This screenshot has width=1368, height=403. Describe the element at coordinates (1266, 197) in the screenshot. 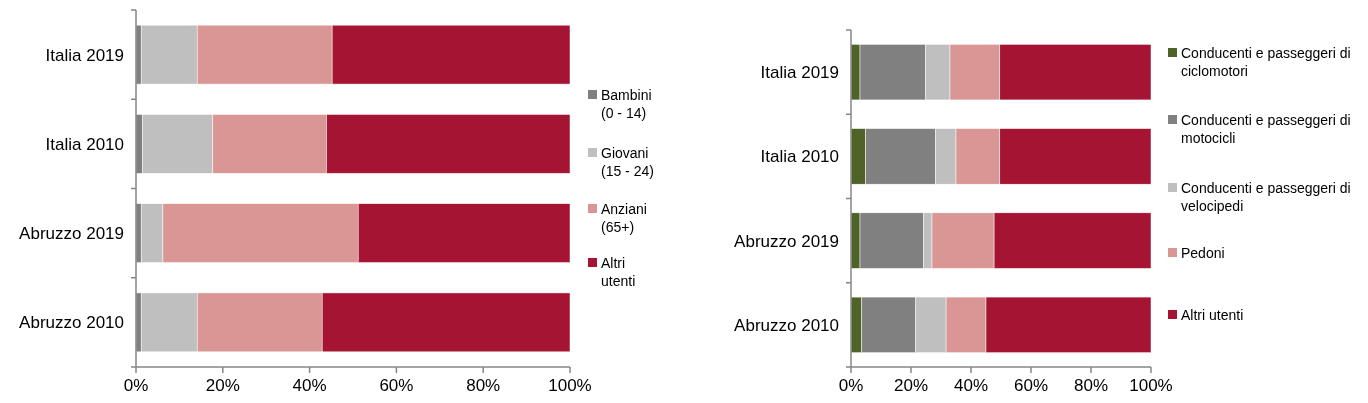

I see `legend-label: Conducenti e passeggeri di velocipedi` at that location.